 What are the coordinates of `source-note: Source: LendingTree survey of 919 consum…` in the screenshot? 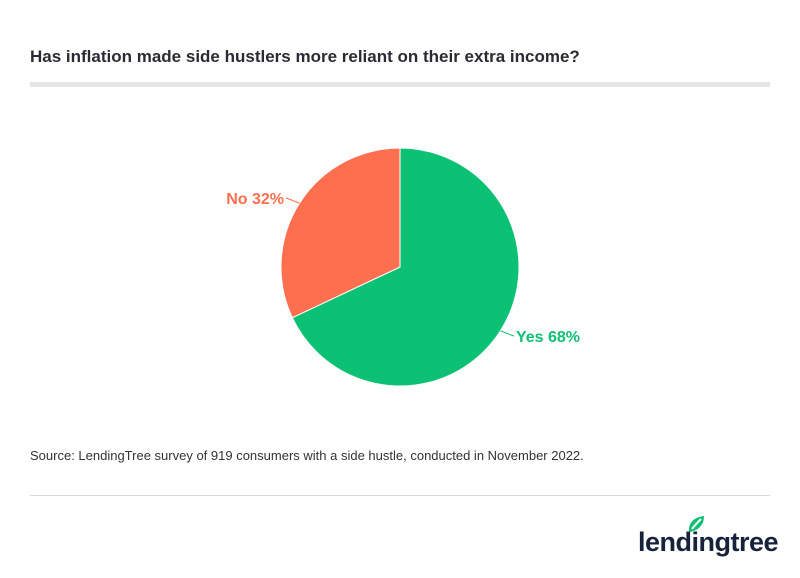 It's located at (307, 455).